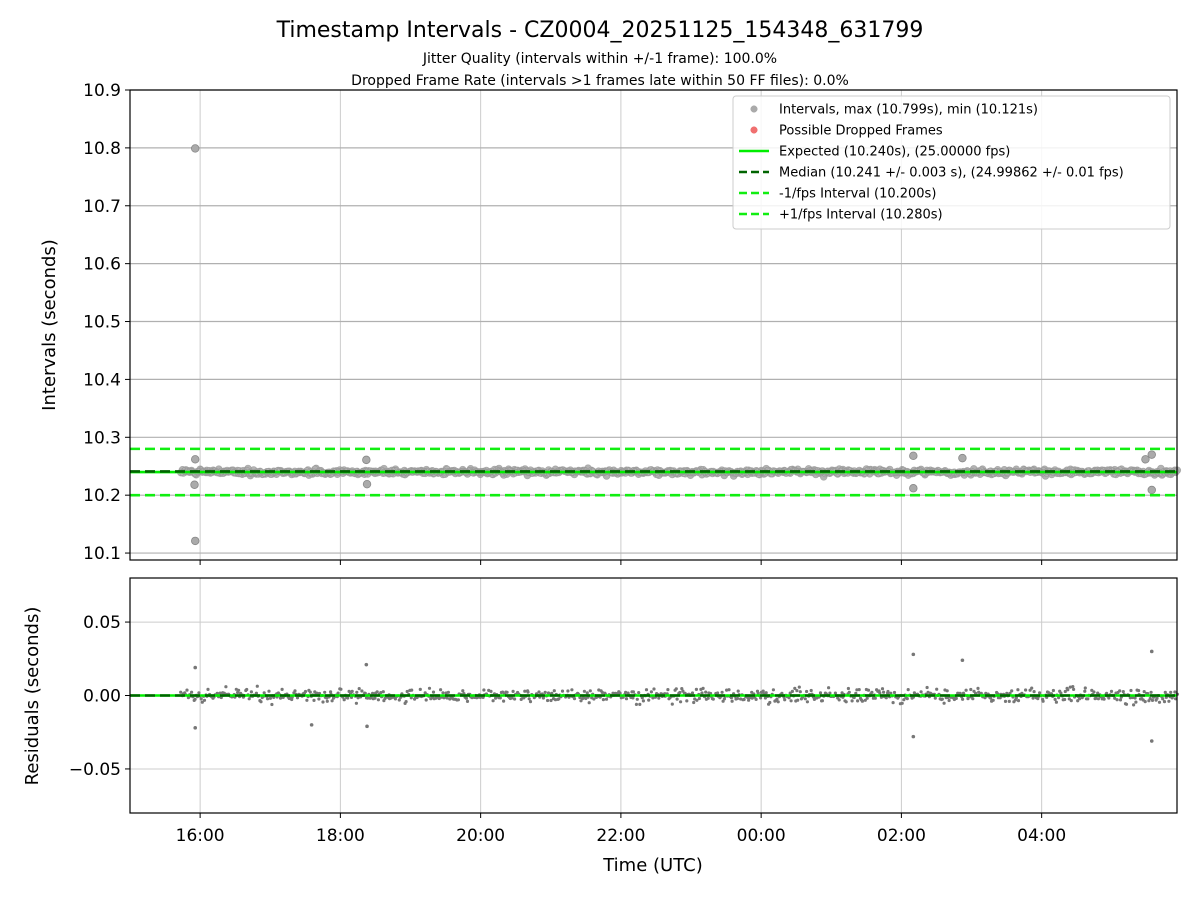  What do you see at coordinates (901, 836) in the screenshot?
I see `x-tick-label: 02:00` at bounding box center [901, 836].